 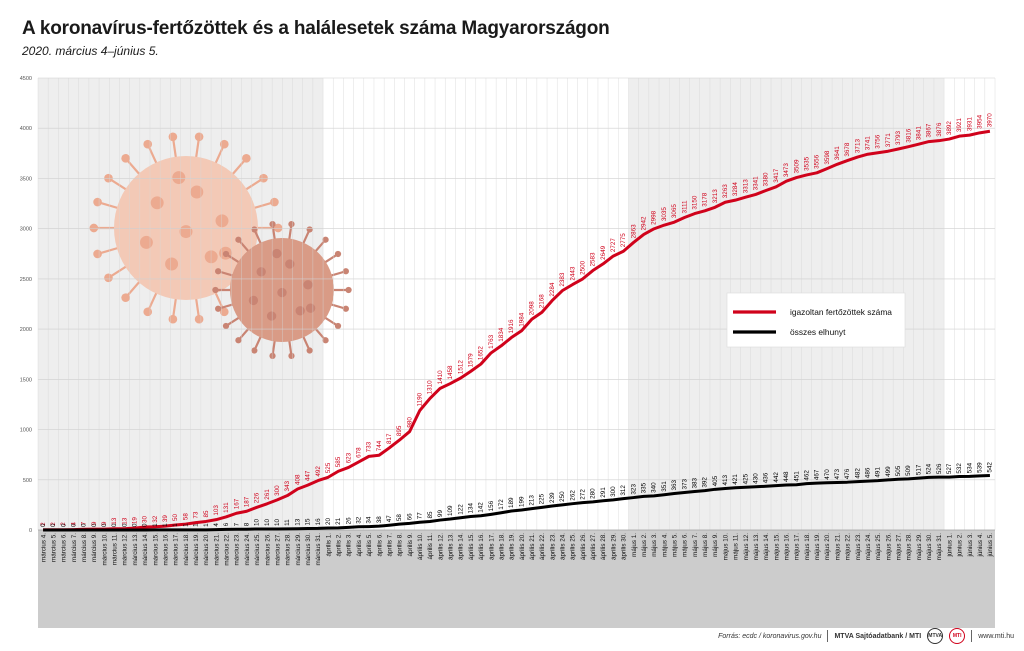 I want to click on x-tick-label: március 15., so click(x=155, y=549).